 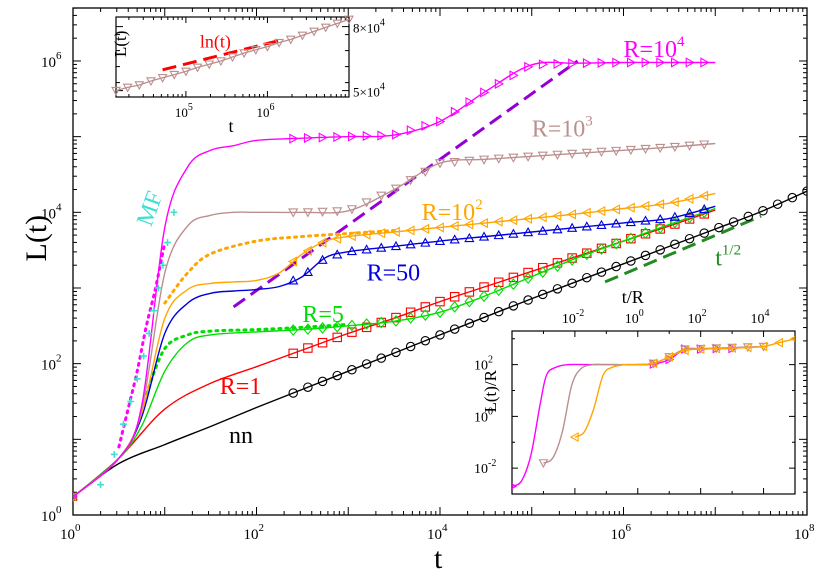 What do you see at coordinates (490, 390) in the screenshot?
I see `inset-bottom-y-label: L(t)/R` at bounding box center [490, 390].